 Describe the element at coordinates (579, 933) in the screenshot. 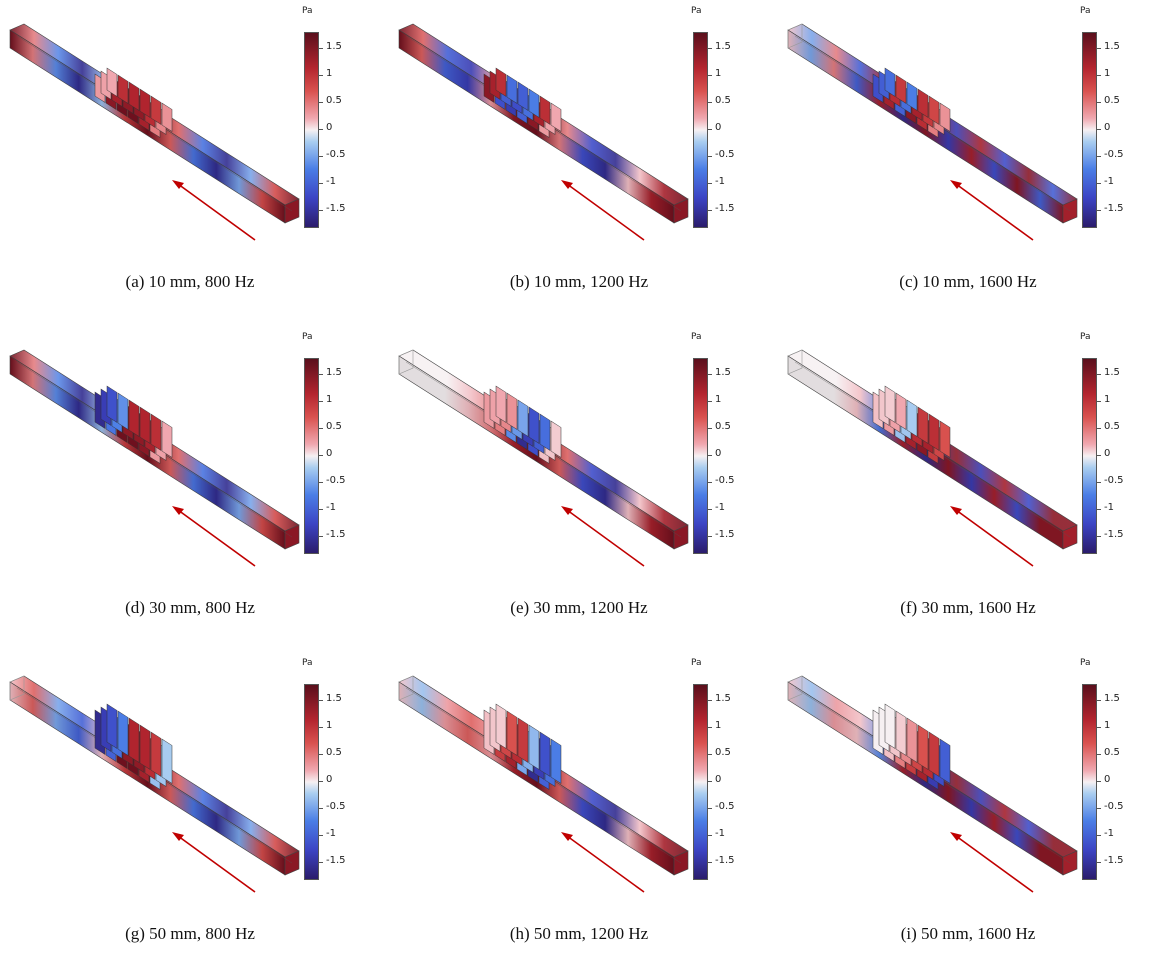

I see `panel-caption: (h) 50 mm, 1200 Hz` at that location.